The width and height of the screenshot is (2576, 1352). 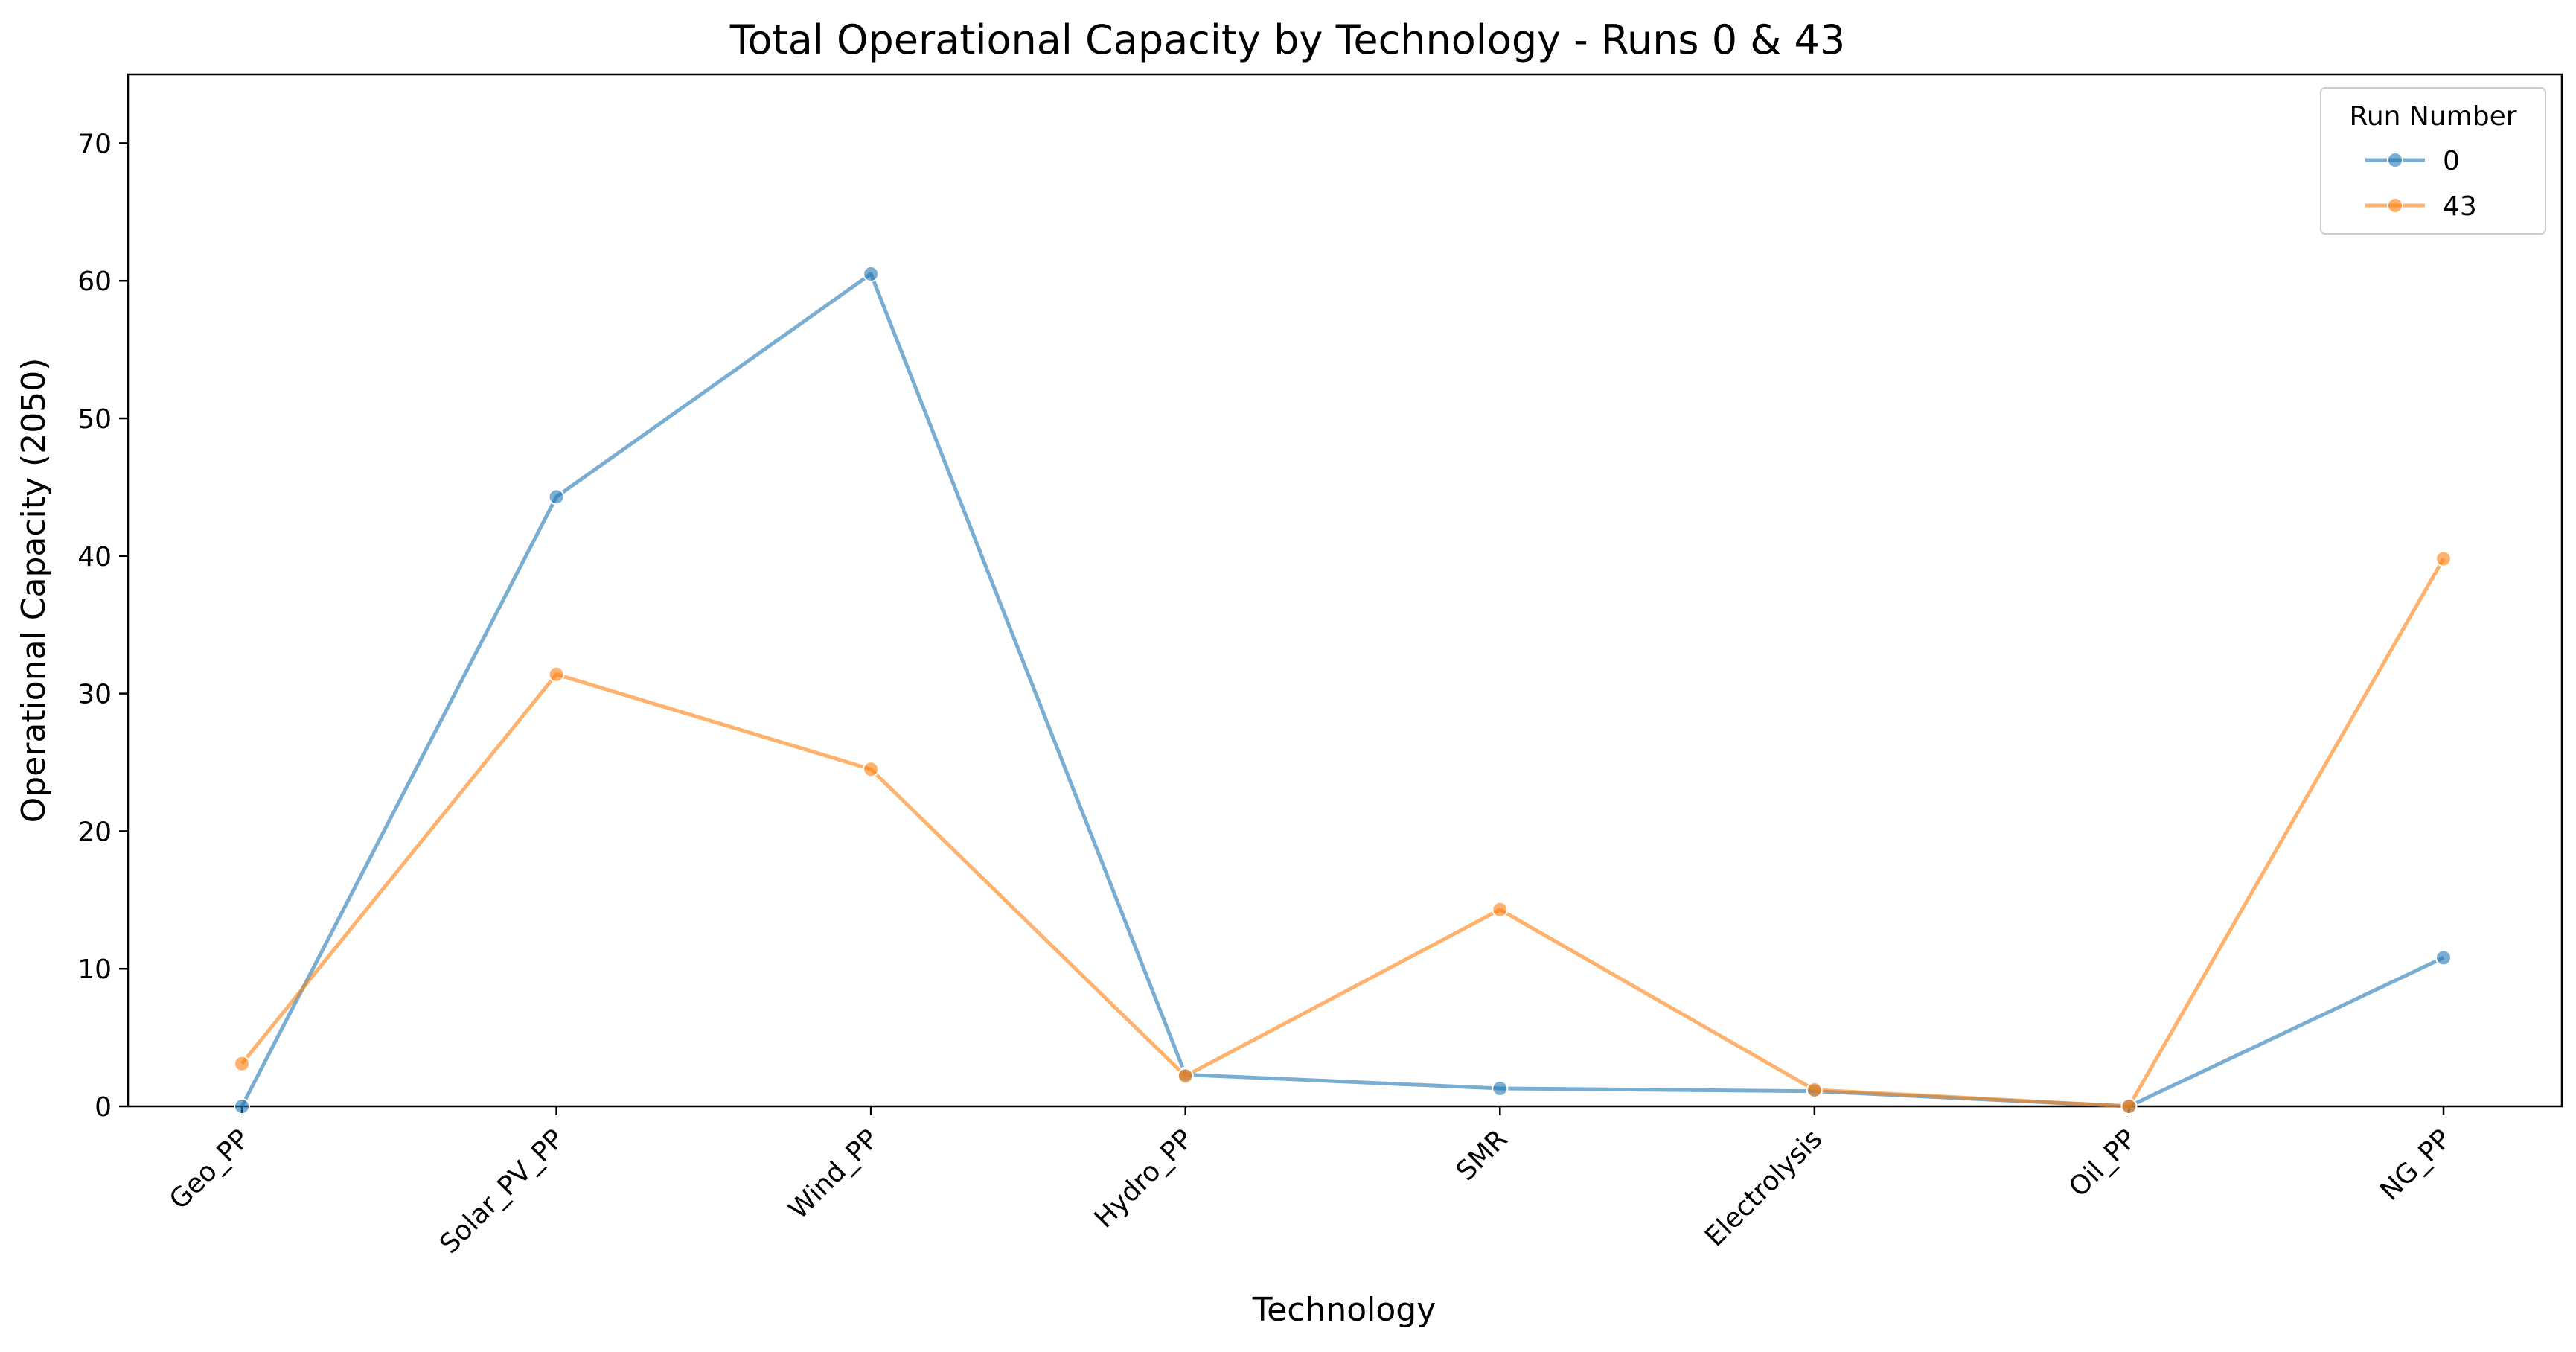 I want to click on y-tick-label-6: 60, so click(x=94, y=282).